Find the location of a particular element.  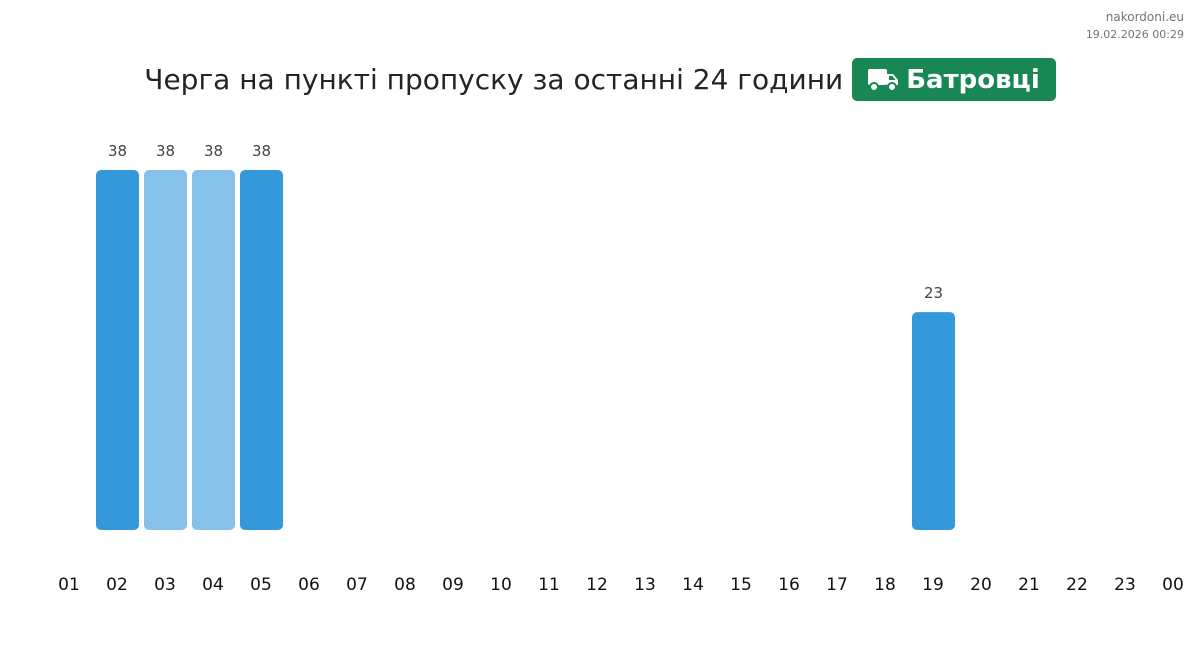

x-tick-label: 07 is located at coordinates (357, 585).